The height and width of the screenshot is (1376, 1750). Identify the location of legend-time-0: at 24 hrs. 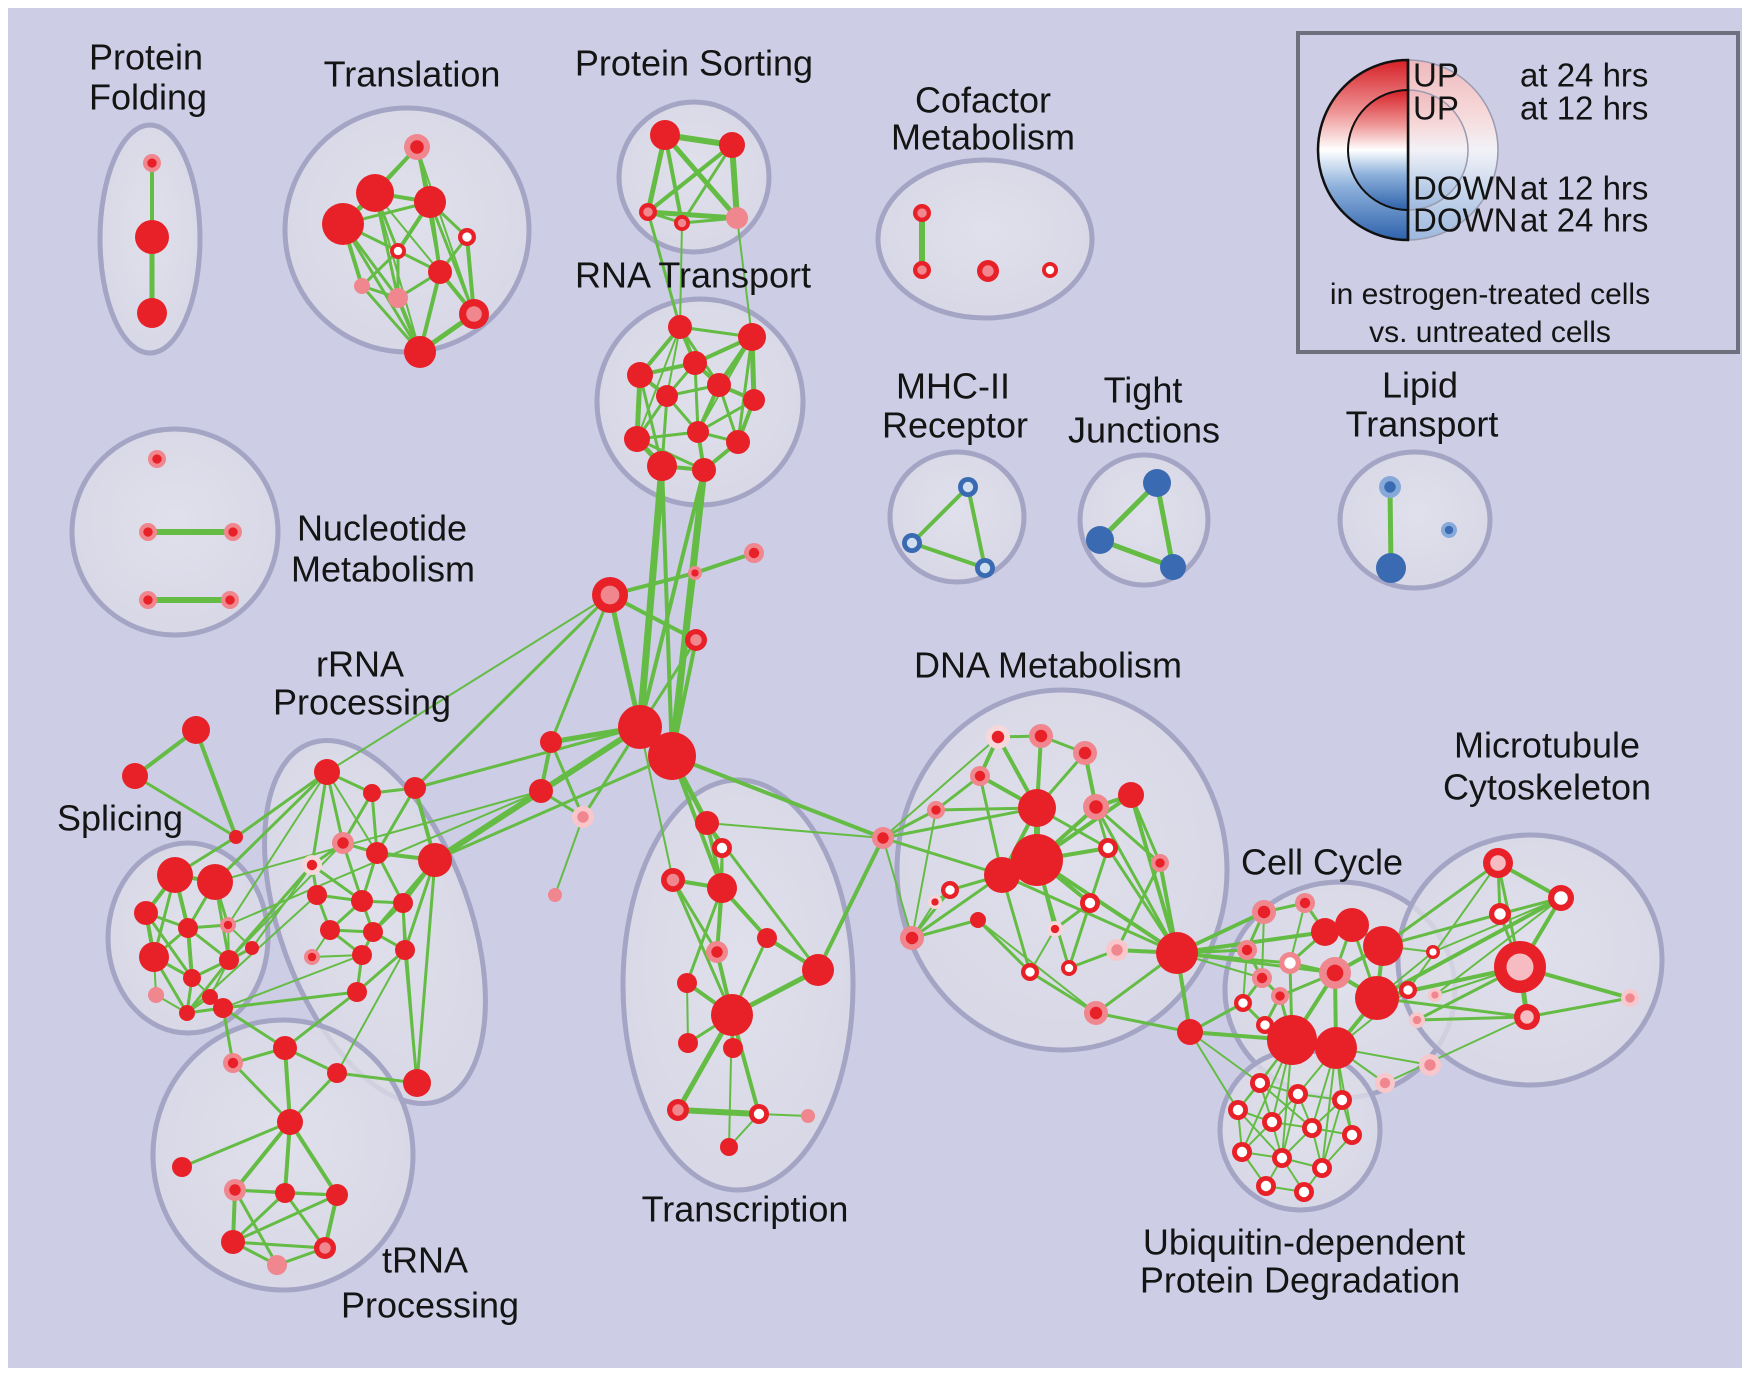
(1584, 75).